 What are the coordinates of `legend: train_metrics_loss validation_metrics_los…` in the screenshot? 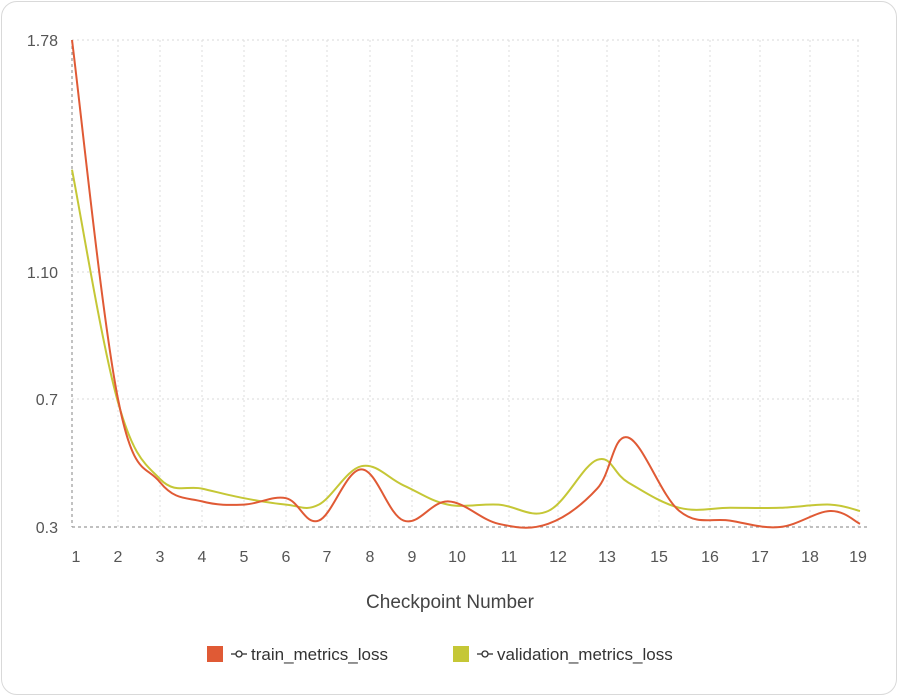 It's located at (440, 654).